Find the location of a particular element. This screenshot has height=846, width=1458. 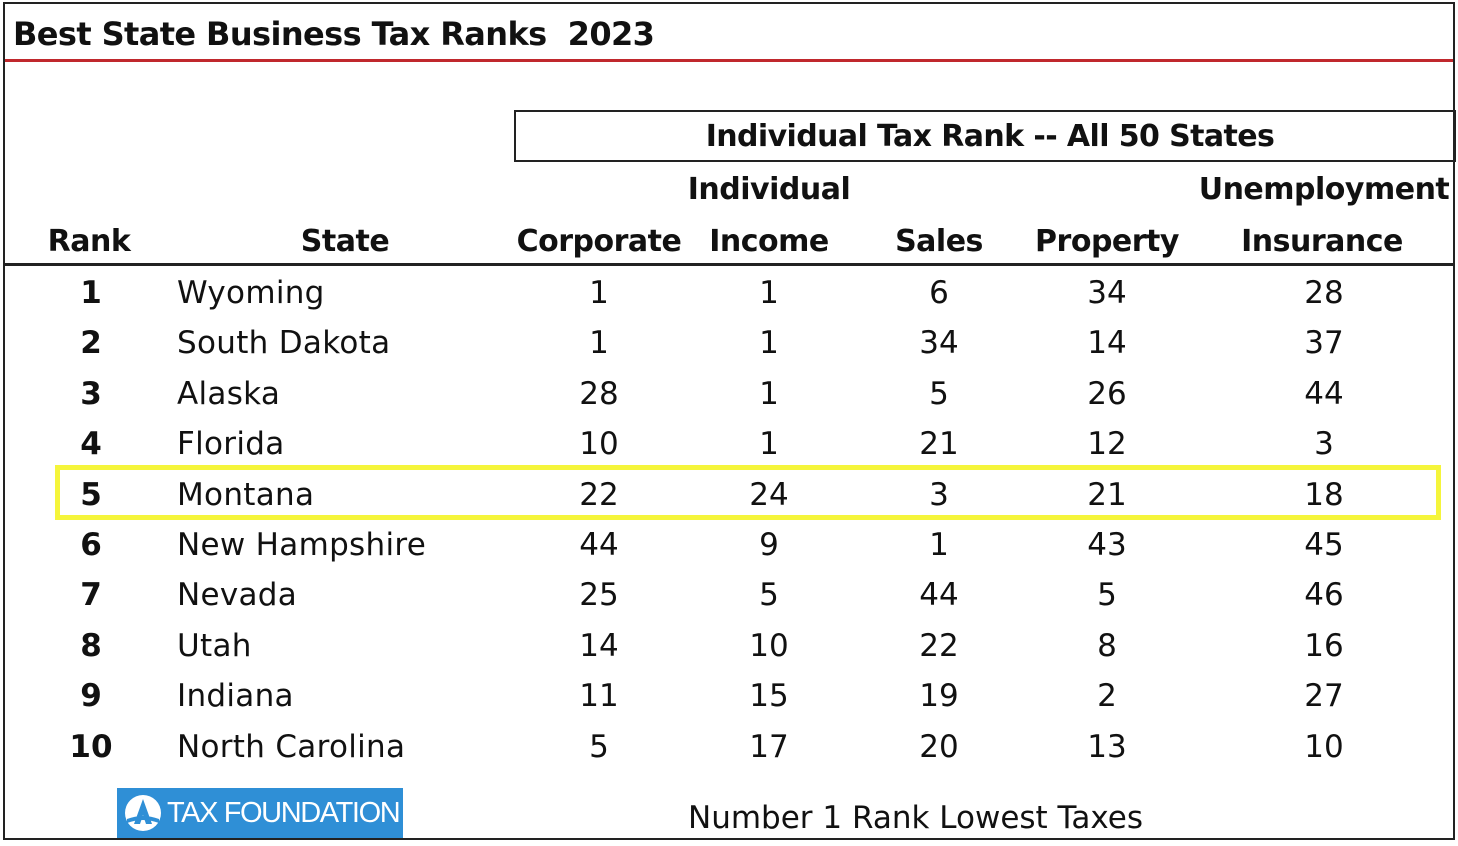

cell-income: 24 is located at coordinates (769, 494).